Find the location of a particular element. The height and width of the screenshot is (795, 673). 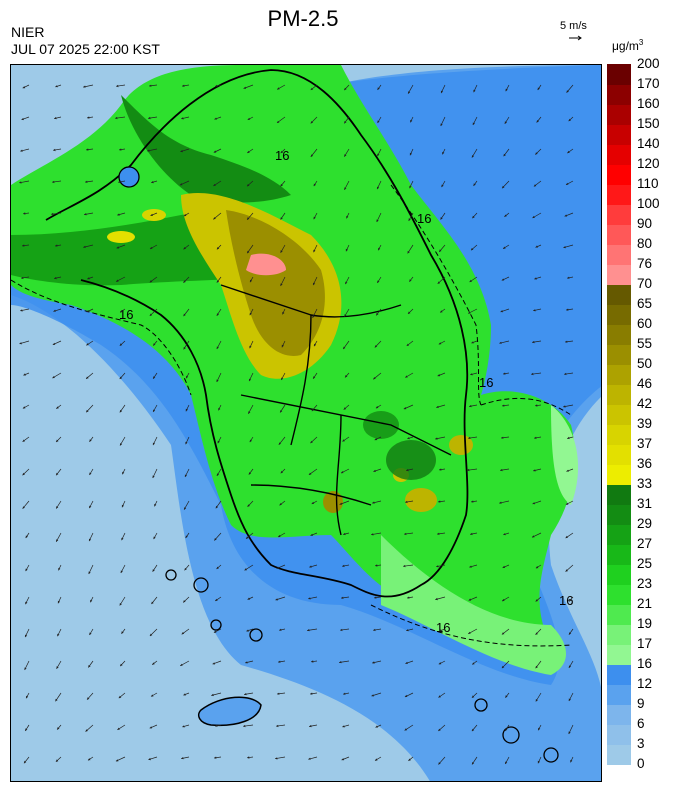

agency-label: NIER is located at coordinates (28, 32).